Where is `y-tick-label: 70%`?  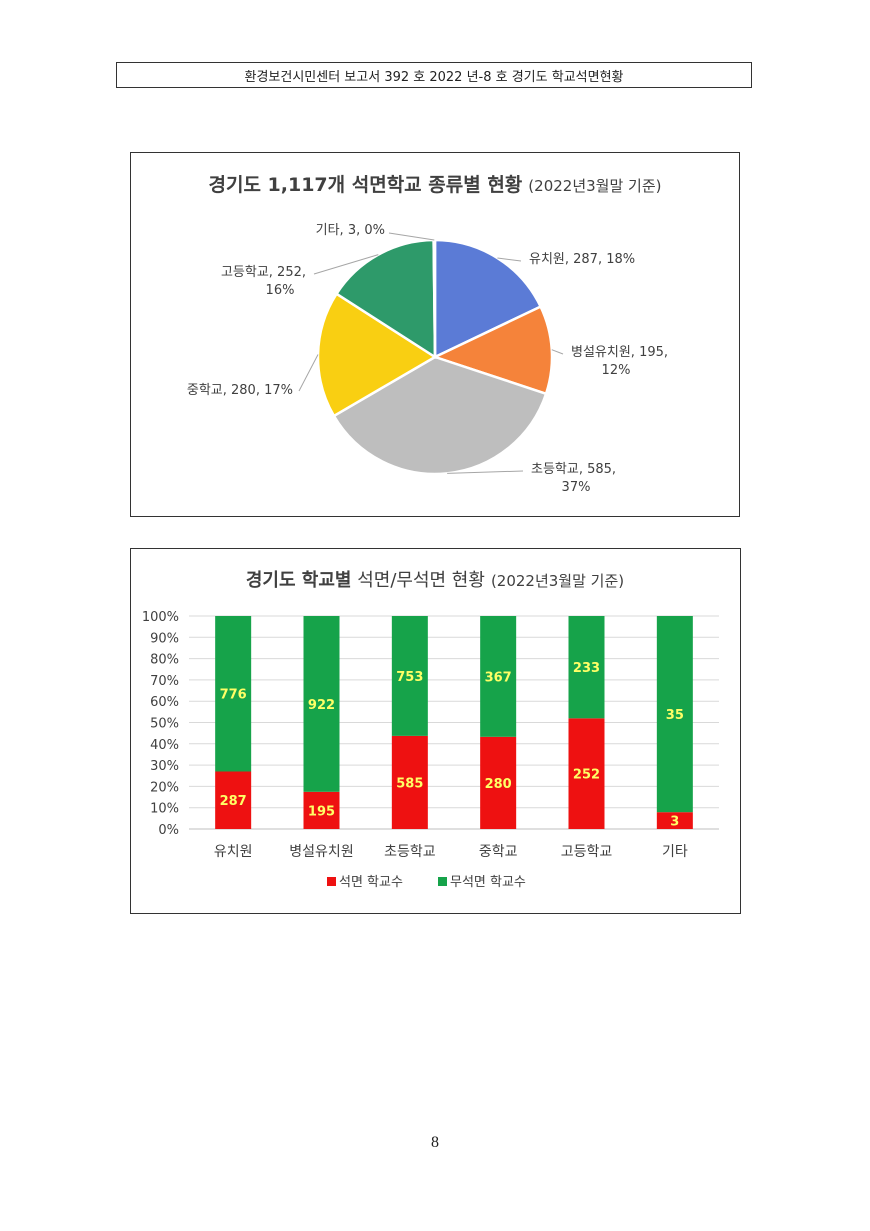
y-tick-label: 70% is located at coordinates (164, 681).